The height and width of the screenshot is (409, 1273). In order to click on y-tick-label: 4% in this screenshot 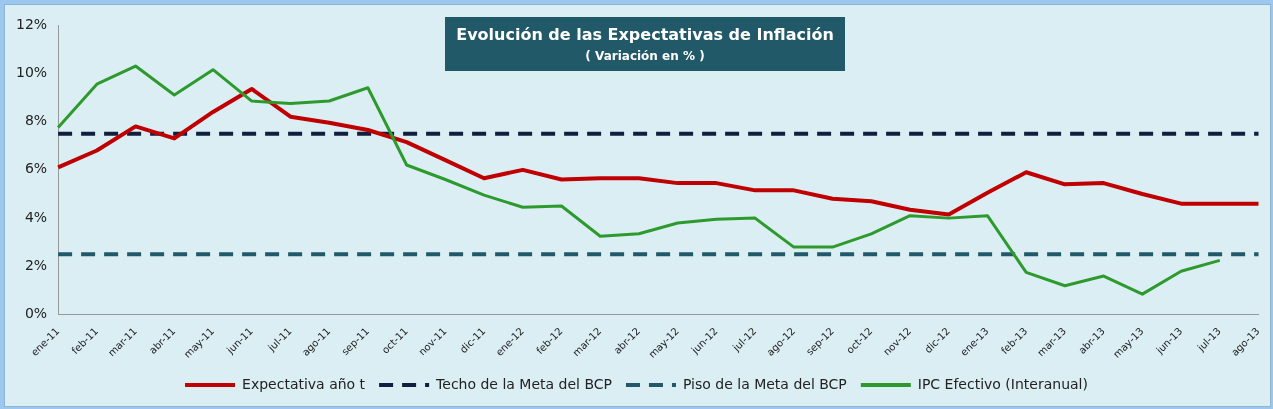, I will do `click(36, 216)`.